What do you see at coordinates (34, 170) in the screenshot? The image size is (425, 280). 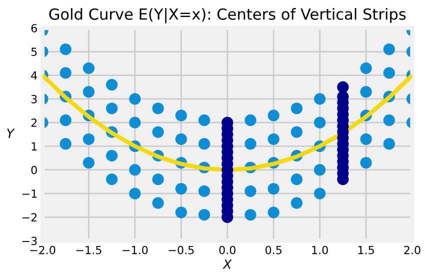 I see `y-tick-label: 0` at bounding box center [34, 170].